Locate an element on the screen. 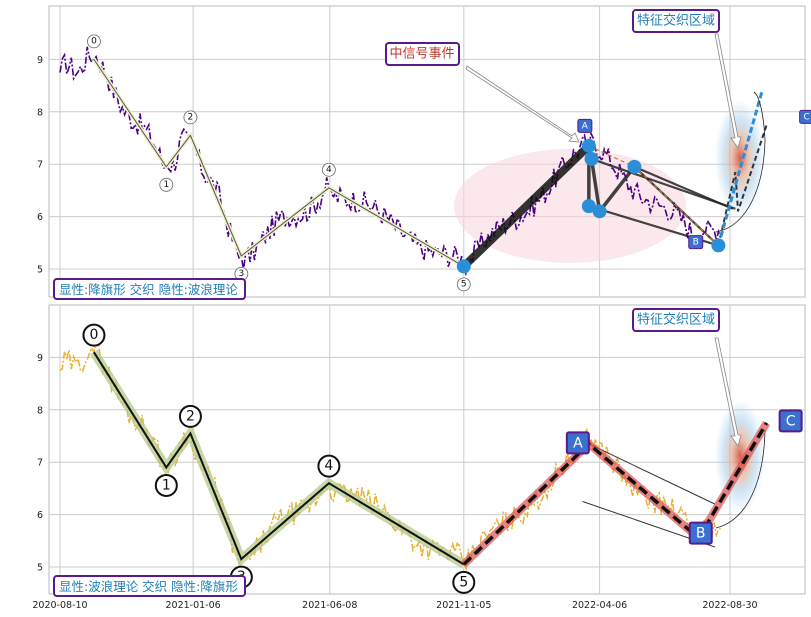 The image size is (811, 617). bottom-annotation: 显性:波浪理论 交织 隐性:降旗形 is located at coordinates (149, 586).